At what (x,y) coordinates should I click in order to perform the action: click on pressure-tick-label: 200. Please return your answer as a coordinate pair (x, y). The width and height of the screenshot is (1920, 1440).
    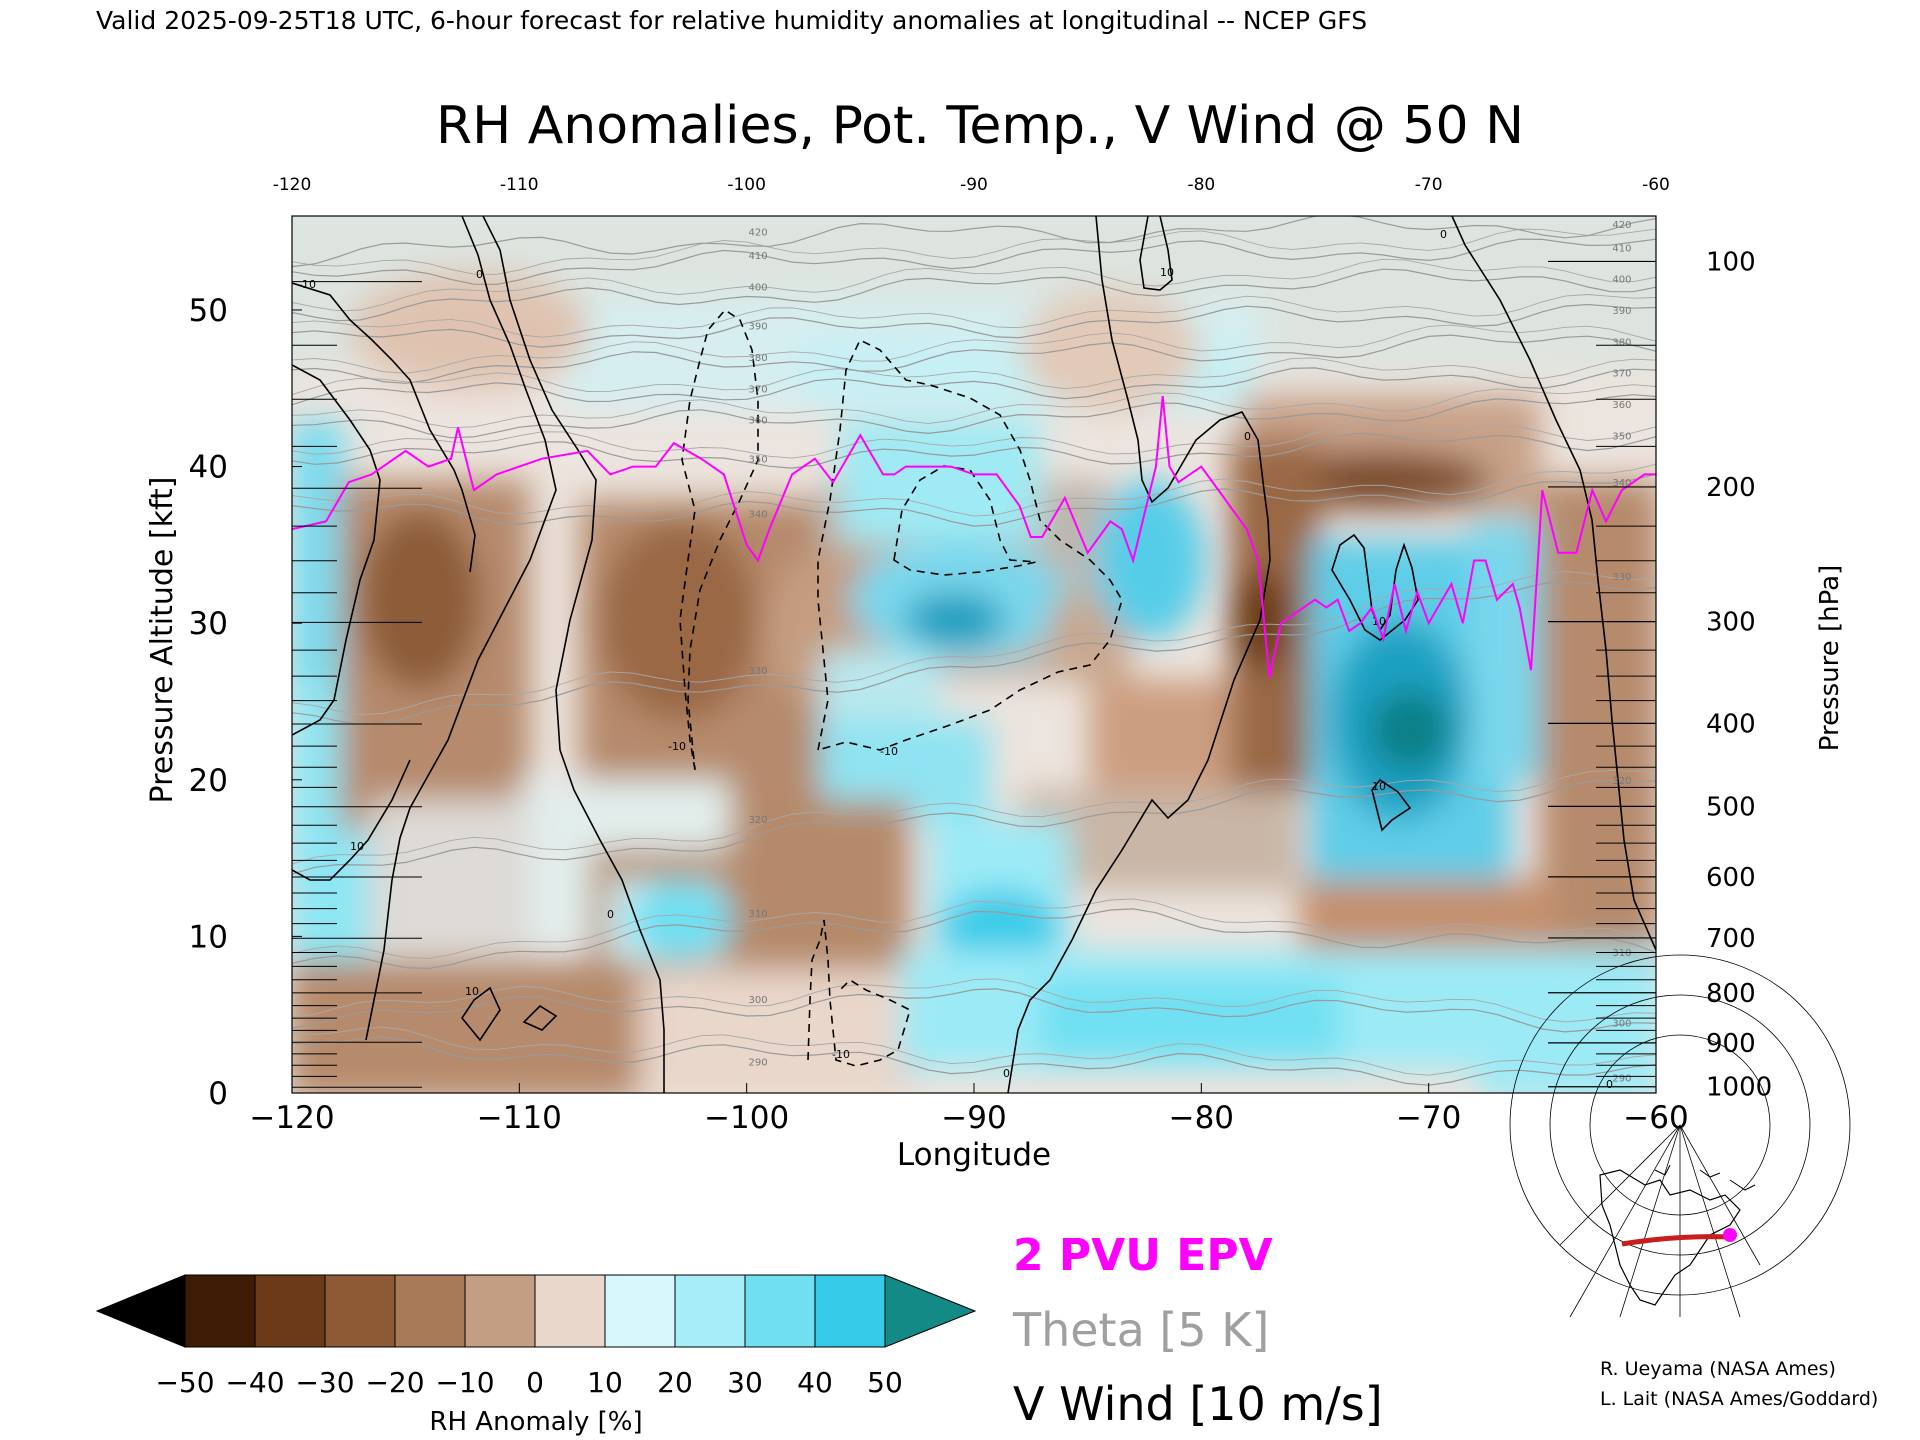
    Looking at the image, I should click on (1731, 488).